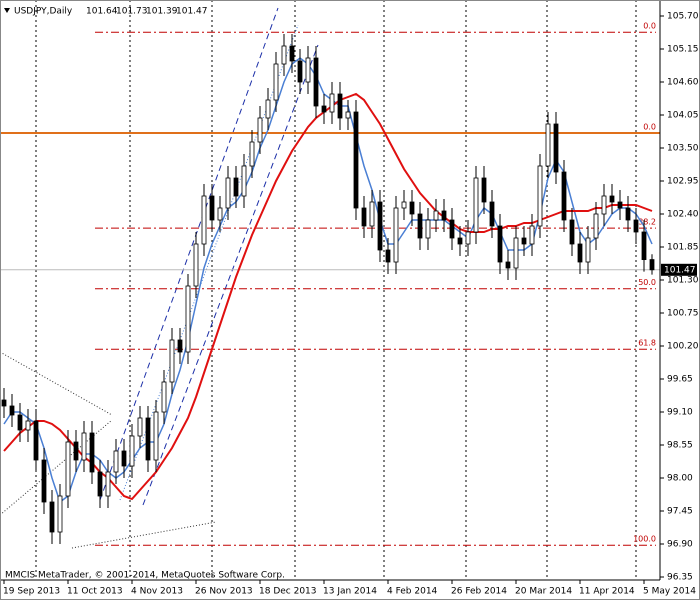 Image resolution: width=700 pixels, height=600 pixels. Describe the element at coordinates (680, 512) in the screenshot. I see `y-tick-label: 97.45` at that location.